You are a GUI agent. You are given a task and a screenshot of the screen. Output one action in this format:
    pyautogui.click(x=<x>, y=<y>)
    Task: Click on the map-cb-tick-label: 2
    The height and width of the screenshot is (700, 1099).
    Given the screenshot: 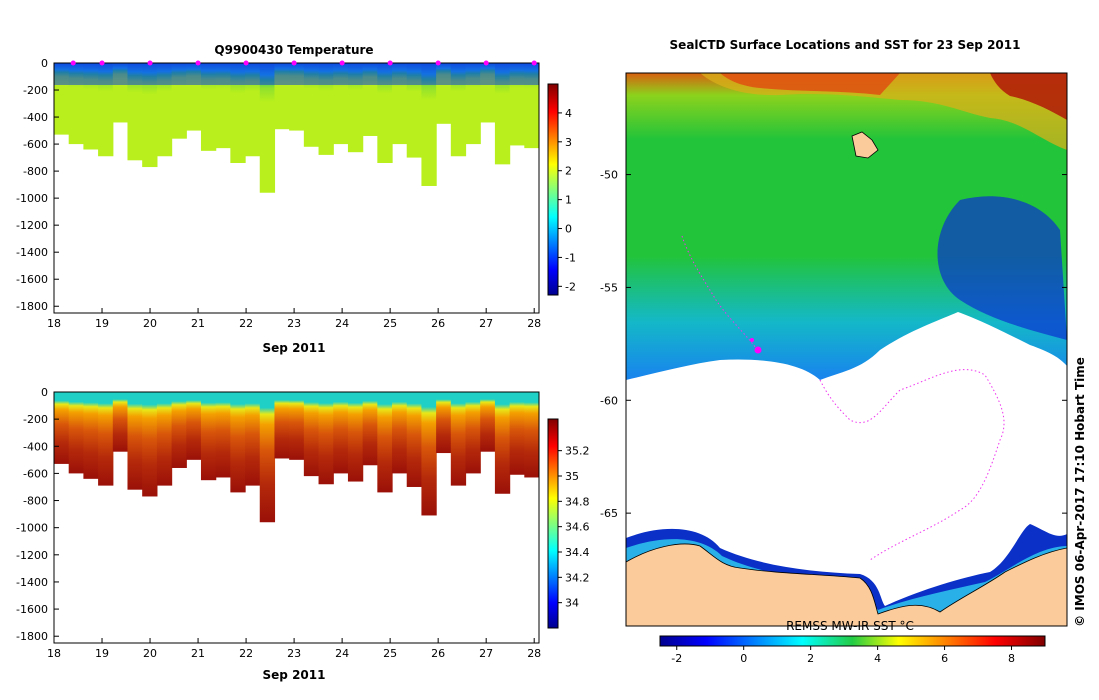 What is the action you would take?
    pyautogui.click(x=810, y=658)
    